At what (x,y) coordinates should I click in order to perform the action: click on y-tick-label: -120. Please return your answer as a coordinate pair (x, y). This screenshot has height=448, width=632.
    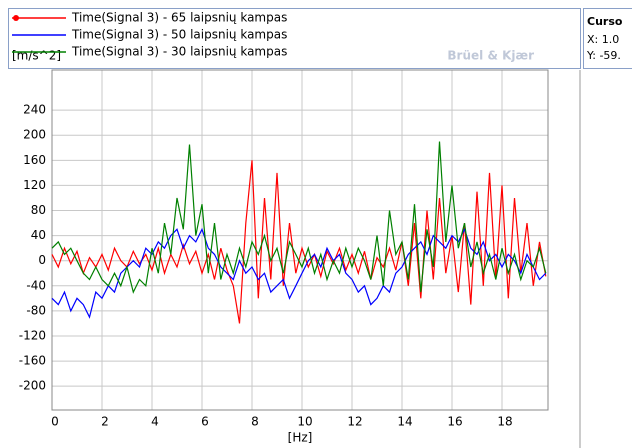
    Looking at the image, I should click on (32, 335).